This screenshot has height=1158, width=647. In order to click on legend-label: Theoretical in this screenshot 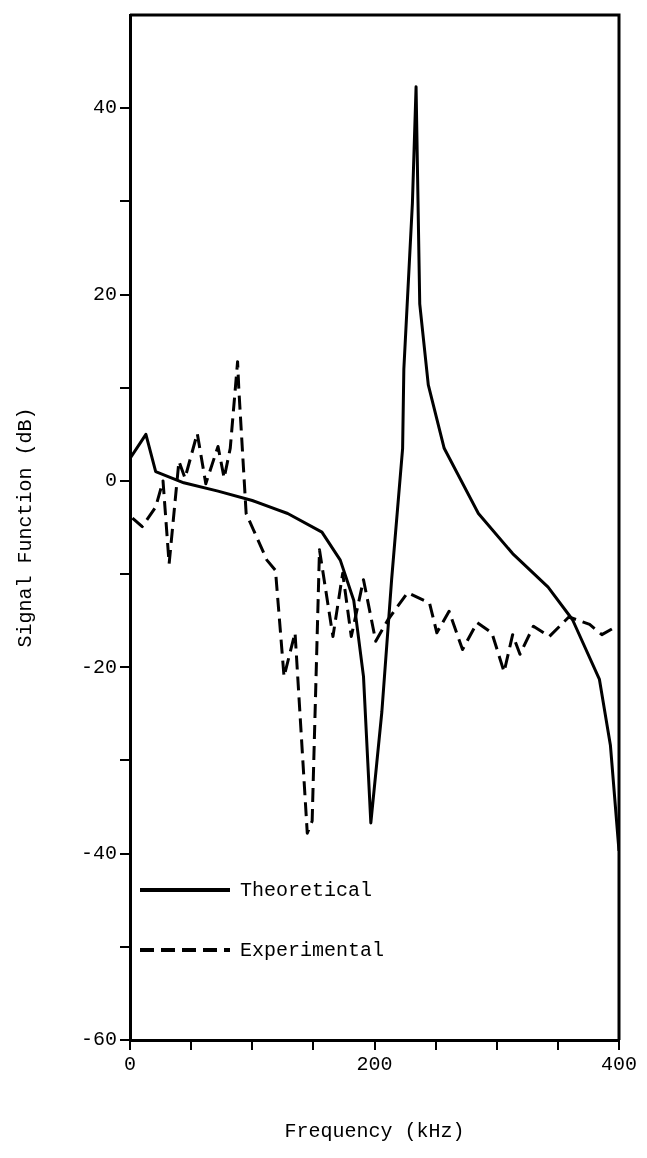, I will do `click(306, 890)`.